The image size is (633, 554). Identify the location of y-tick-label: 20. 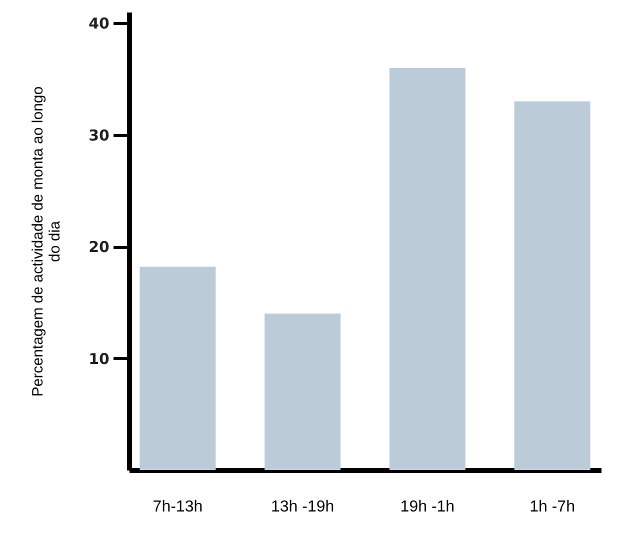
(99, 247).